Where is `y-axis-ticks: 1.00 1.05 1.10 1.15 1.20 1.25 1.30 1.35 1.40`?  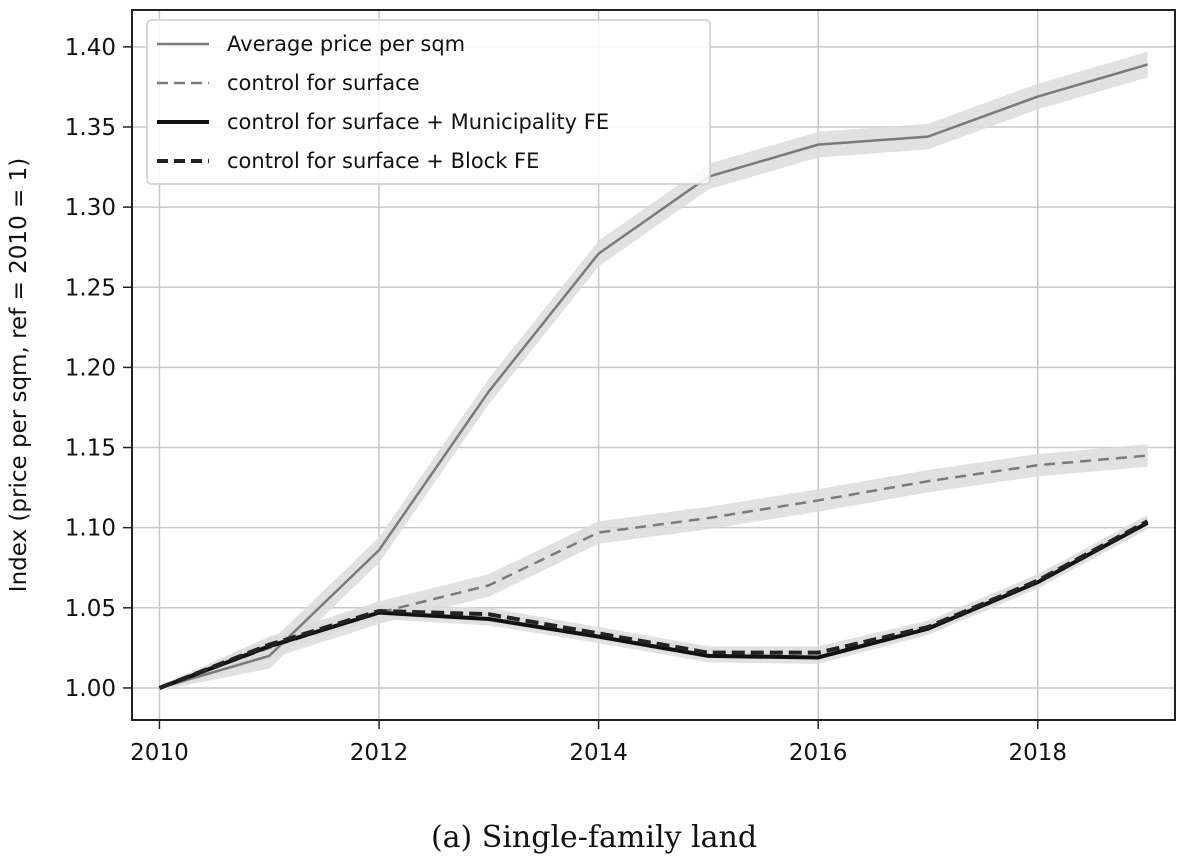 y-axis-ticks: 1.00 1.05 1.10 1.15 1.20 1.25 1.30 1.35 1.40 is located at coordinates (98, 368).